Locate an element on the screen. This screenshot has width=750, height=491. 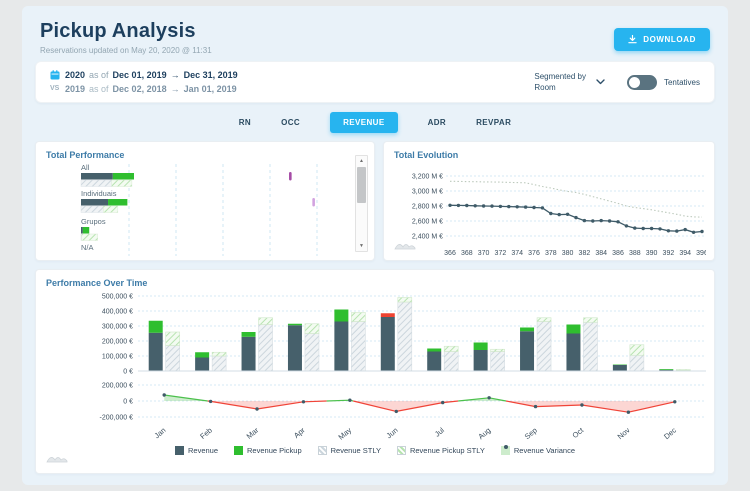
svg-text: Dec is located at coordinates (670, 432).